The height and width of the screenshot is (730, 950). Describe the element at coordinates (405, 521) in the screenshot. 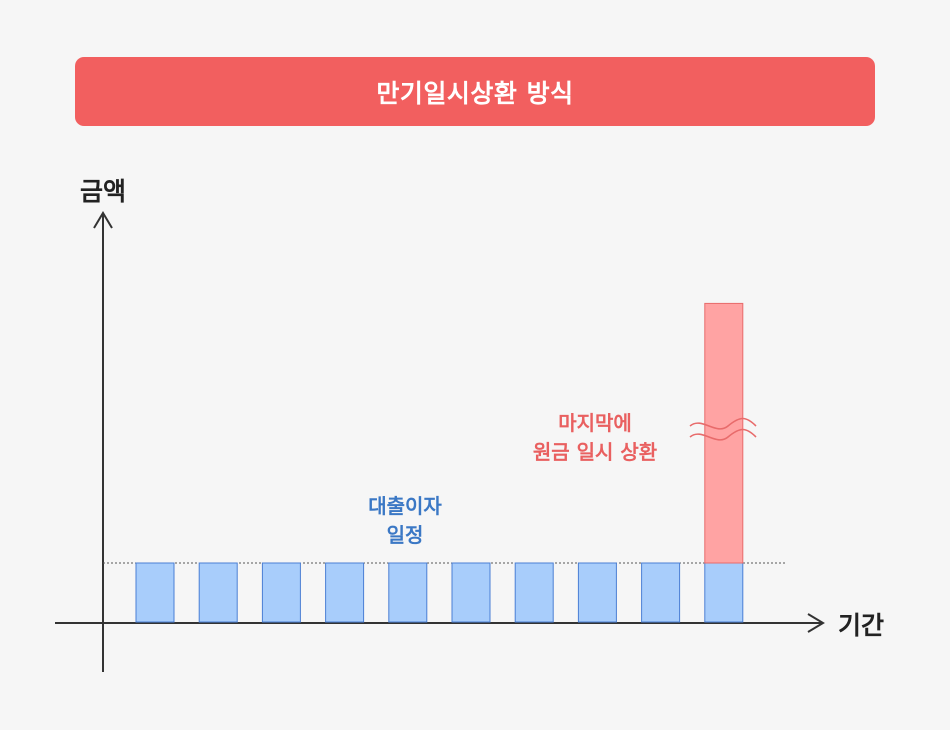

I see `interest-annotation: 대출이자 일정` at that location.